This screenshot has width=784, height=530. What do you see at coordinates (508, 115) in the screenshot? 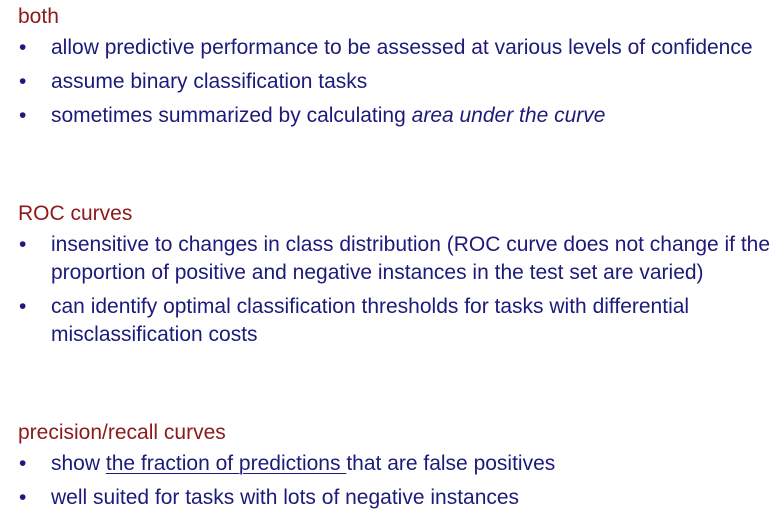
I see `list-item-italic-text: area under the curve` at bounding box center [508, 115].